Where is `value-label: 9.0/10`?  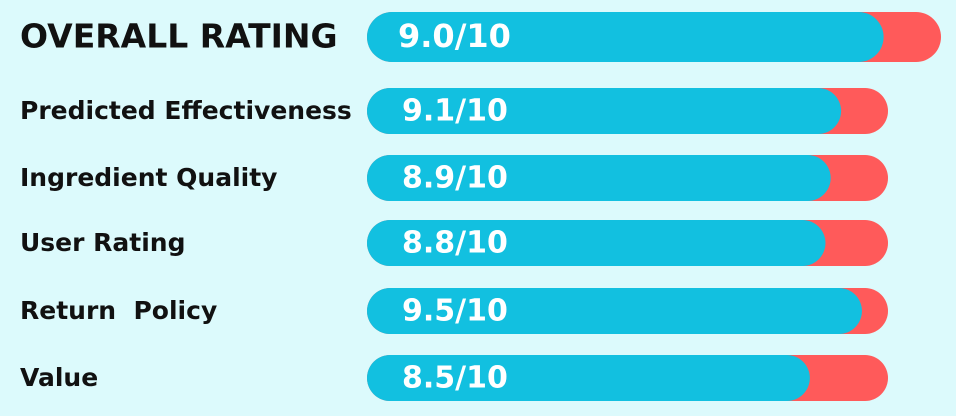
value-label: 9.0/10 is located at coordinates (454, 36).